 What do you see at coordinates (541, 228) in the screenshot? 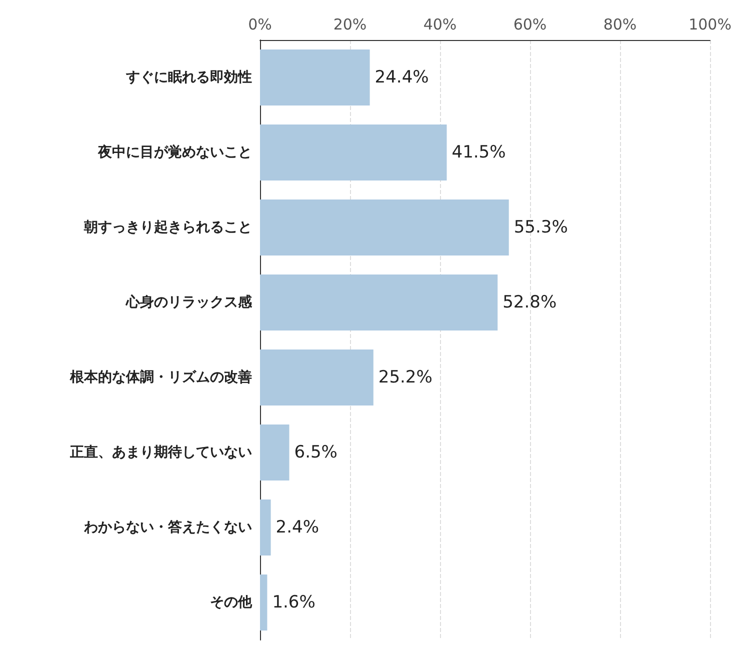
I see `data-label: 55.3%` at bounding box center [541, 228].